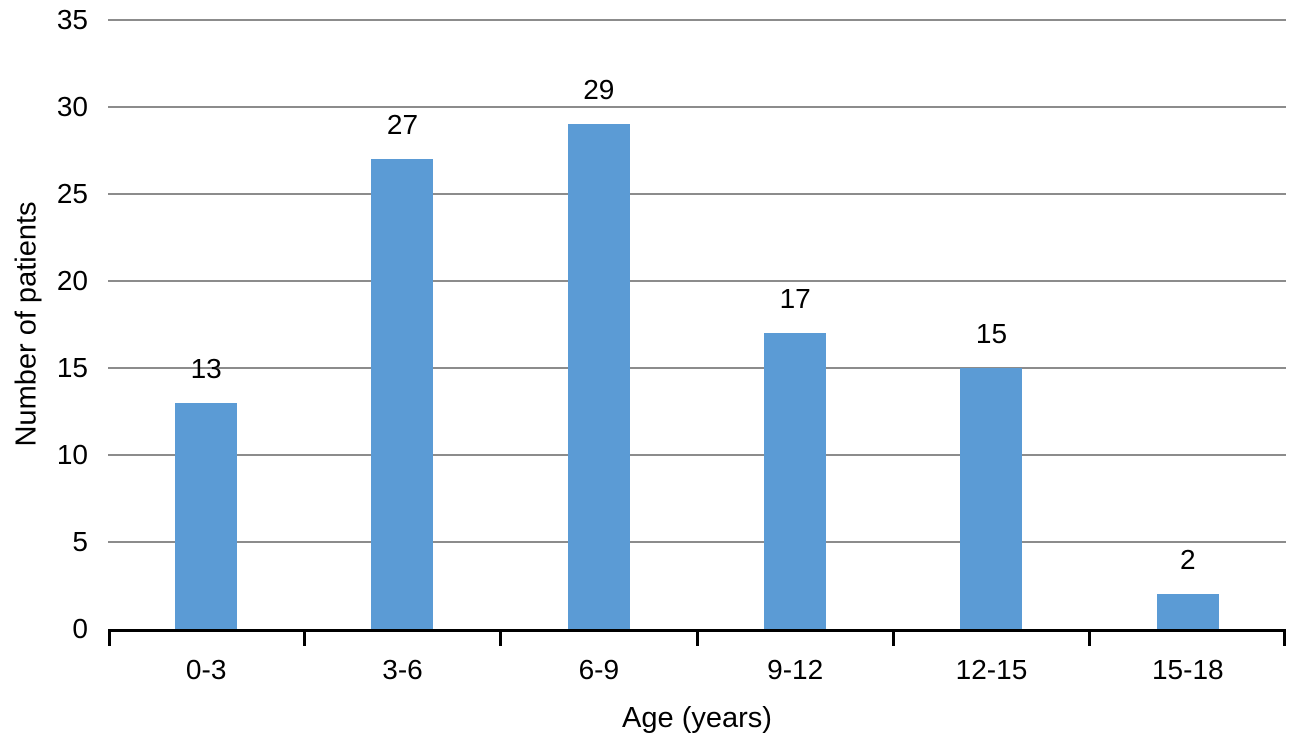  Describe the element at coordinates (1188, 560) in the screenshot. I see `bar-value-label: 2` at that location.